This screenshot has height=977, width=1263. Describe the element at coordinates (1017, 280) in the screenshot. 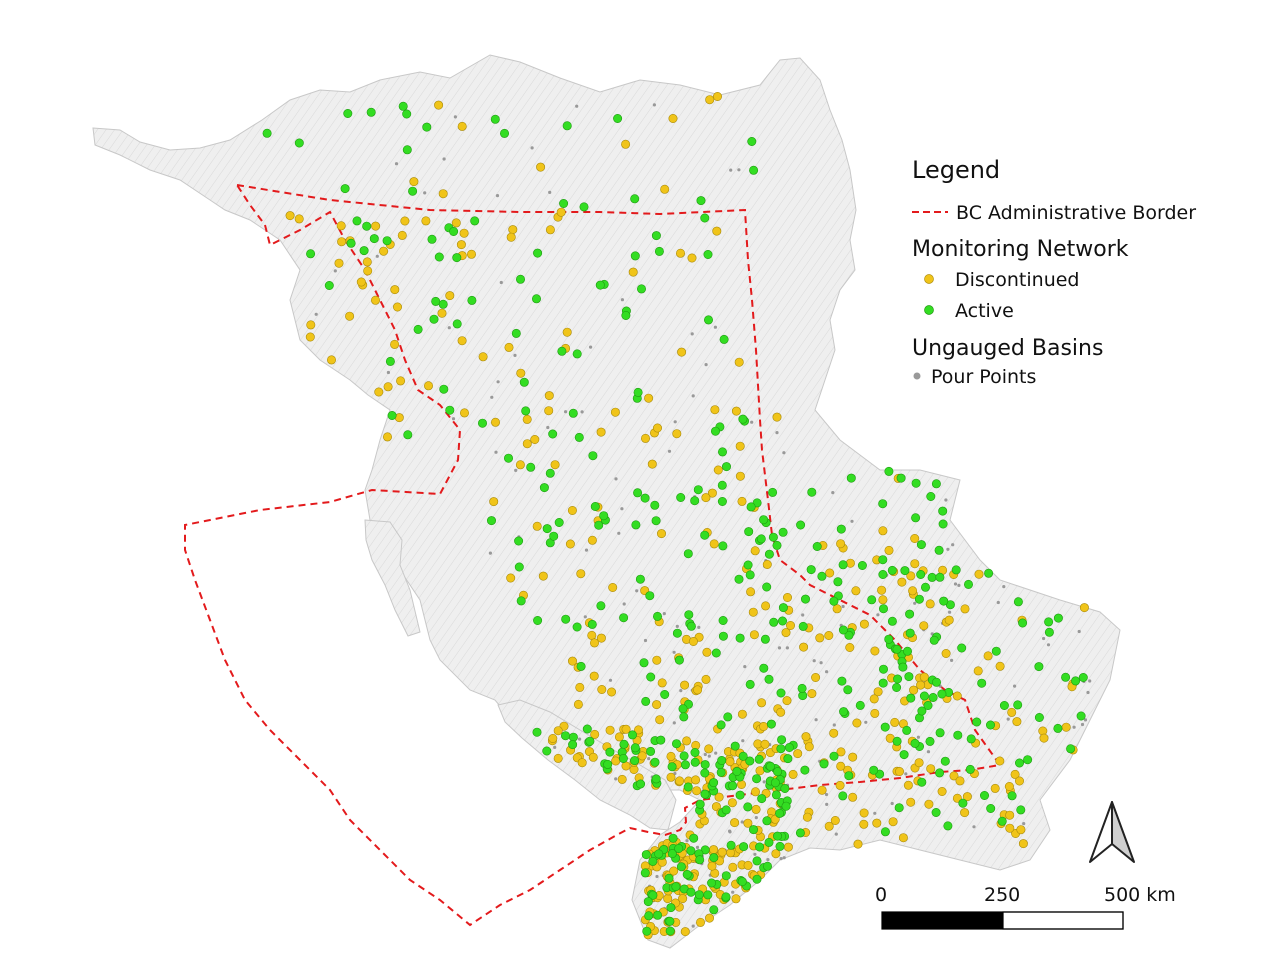

I see `legend-discontinued-label: Discontinued` at that location.